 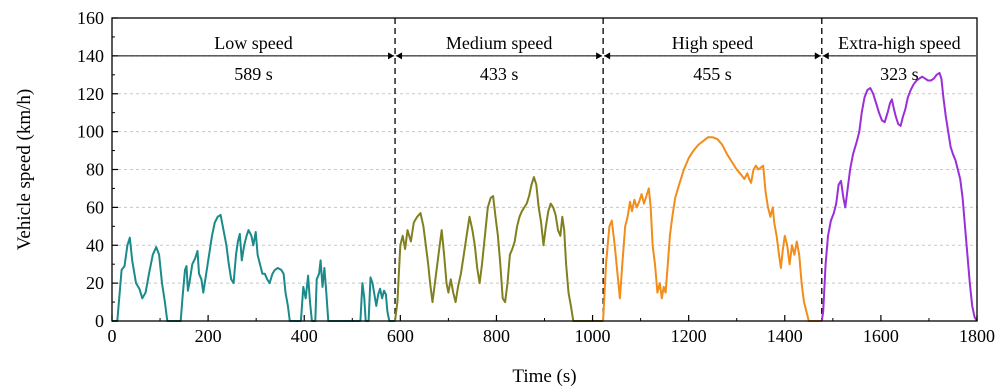 I want to click on y-tick-label: 140, so click(x=90, y=56).